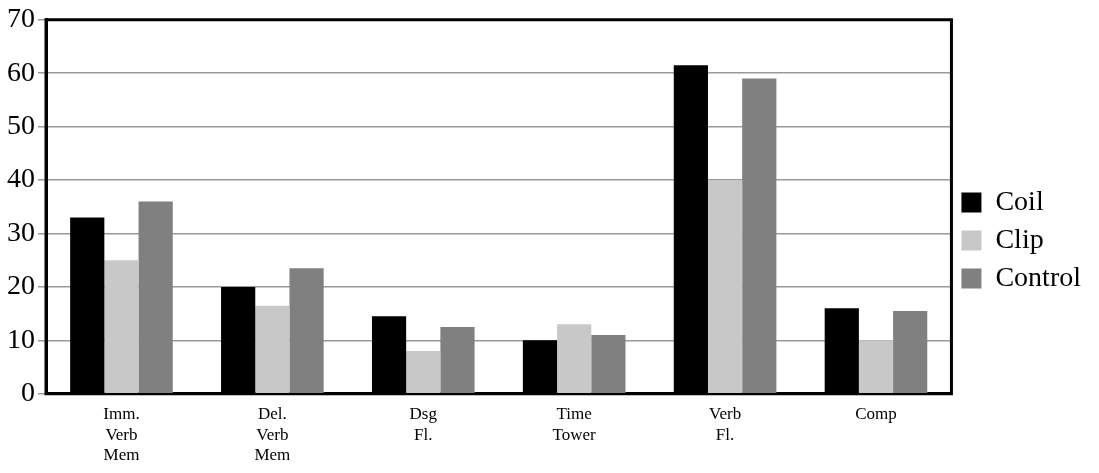  I want to click on x-tick-label: Imm. Verb Mem, so click(121, 434).